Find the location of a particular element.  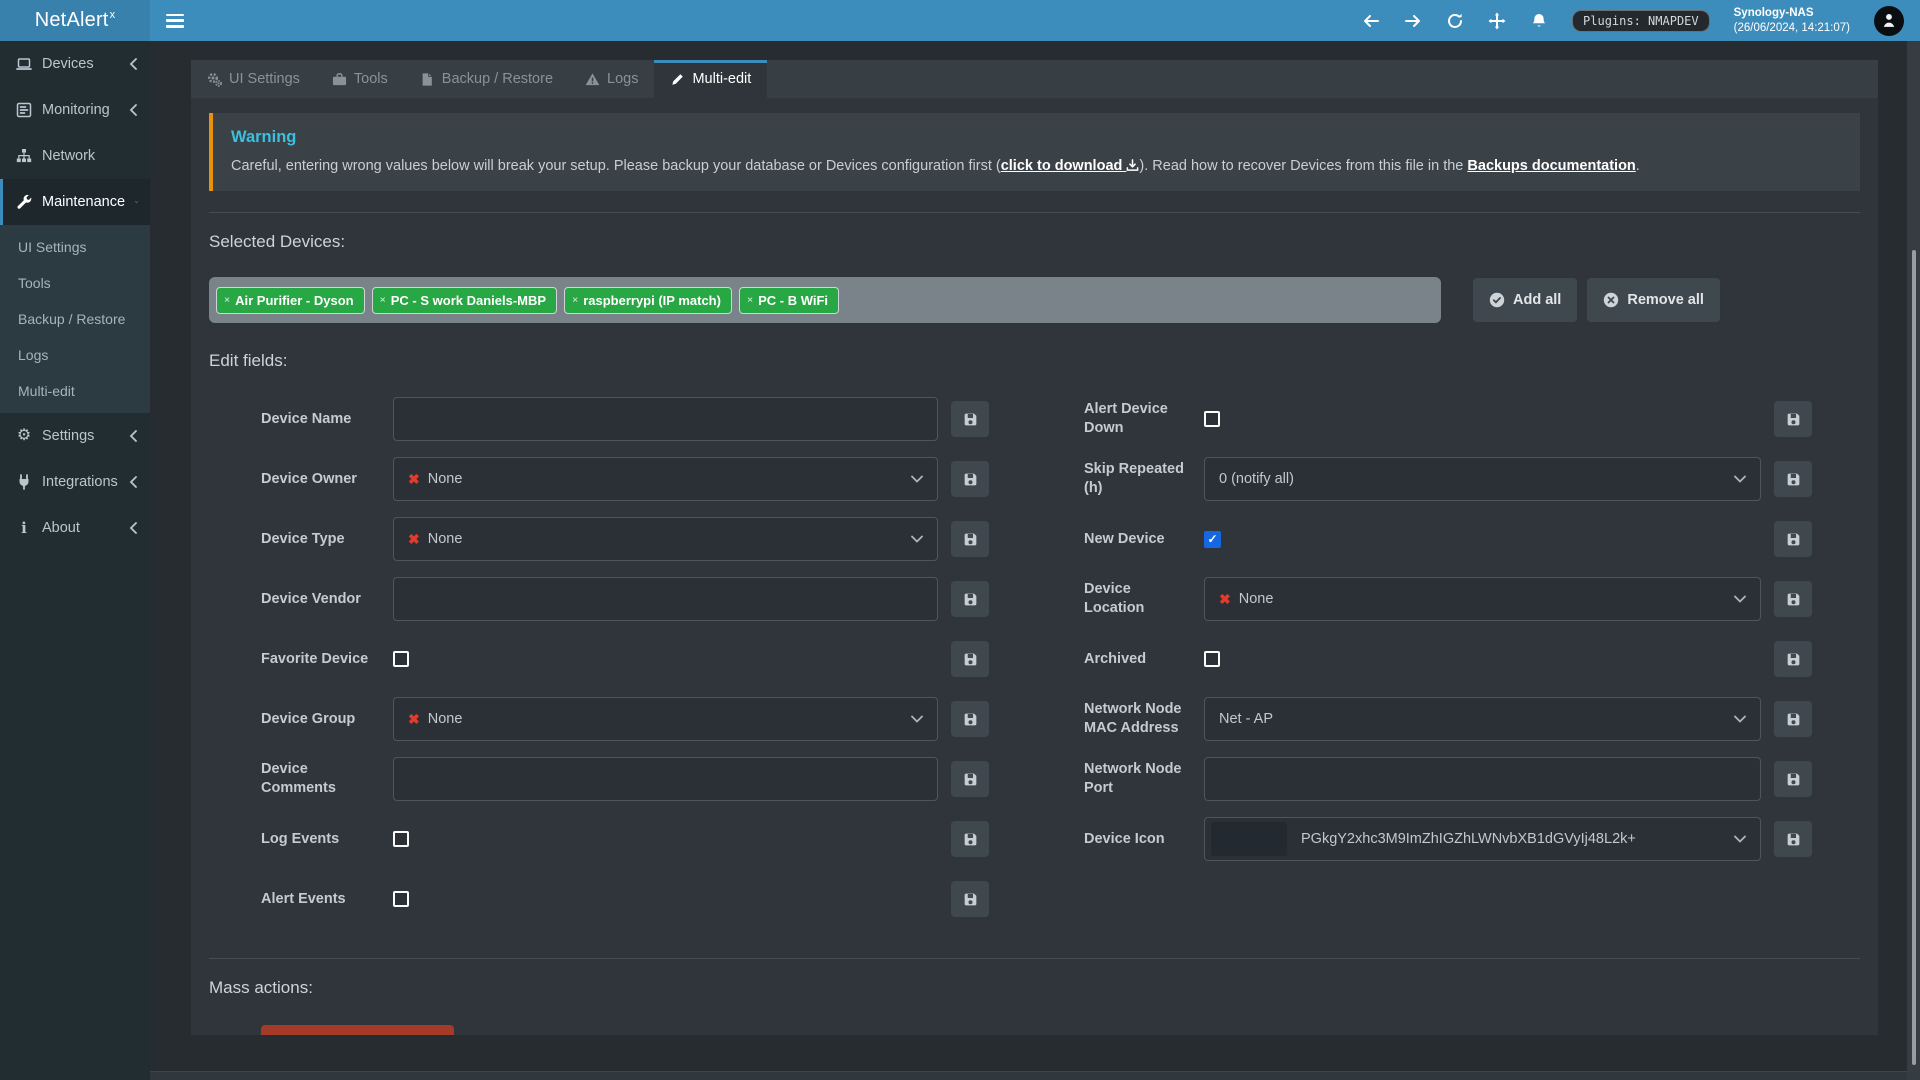

field-row-log-events: Log Events is located at coordinates (625, 839).